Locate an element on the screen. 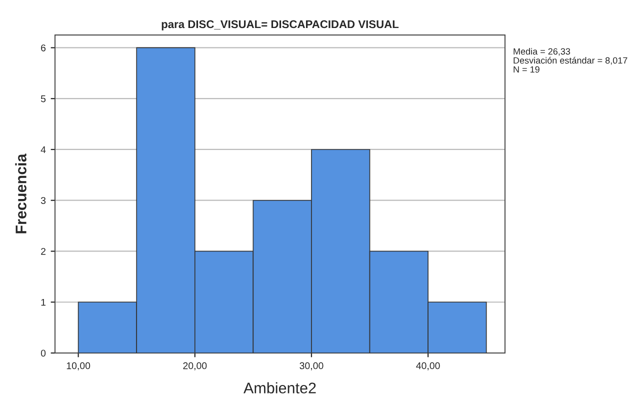 The image size is (643, 403). x-axis-title: Ambiente2 is located at coordinates (280, 388).